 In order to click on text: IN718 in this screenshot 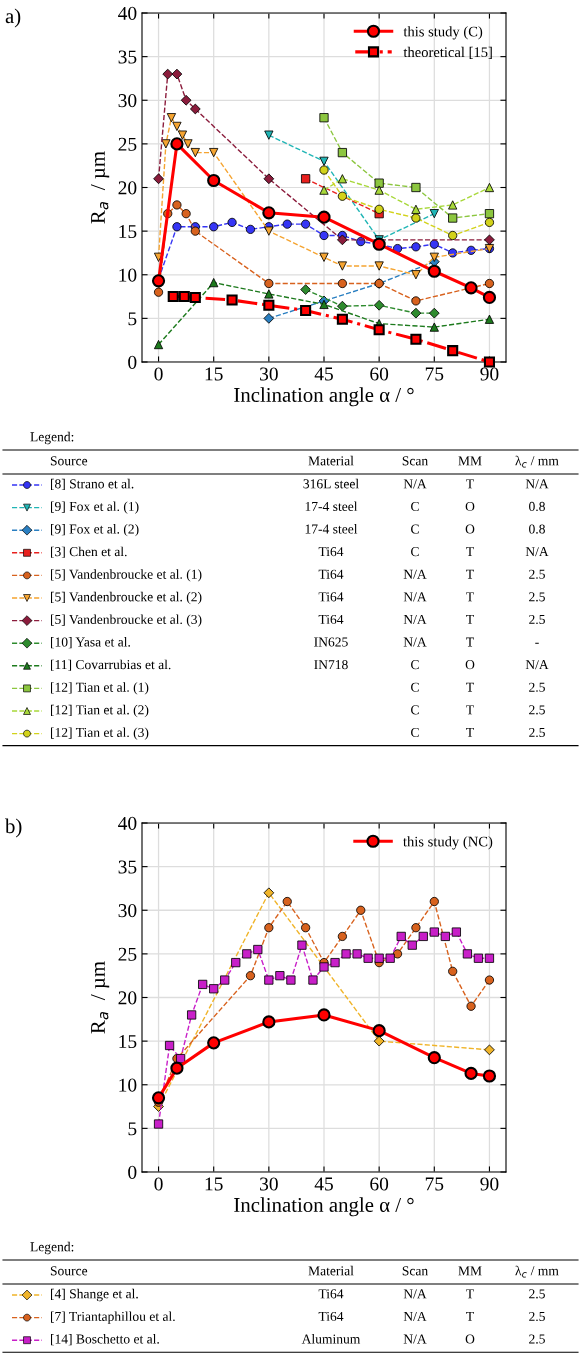, I will do `click(331, 665)`.